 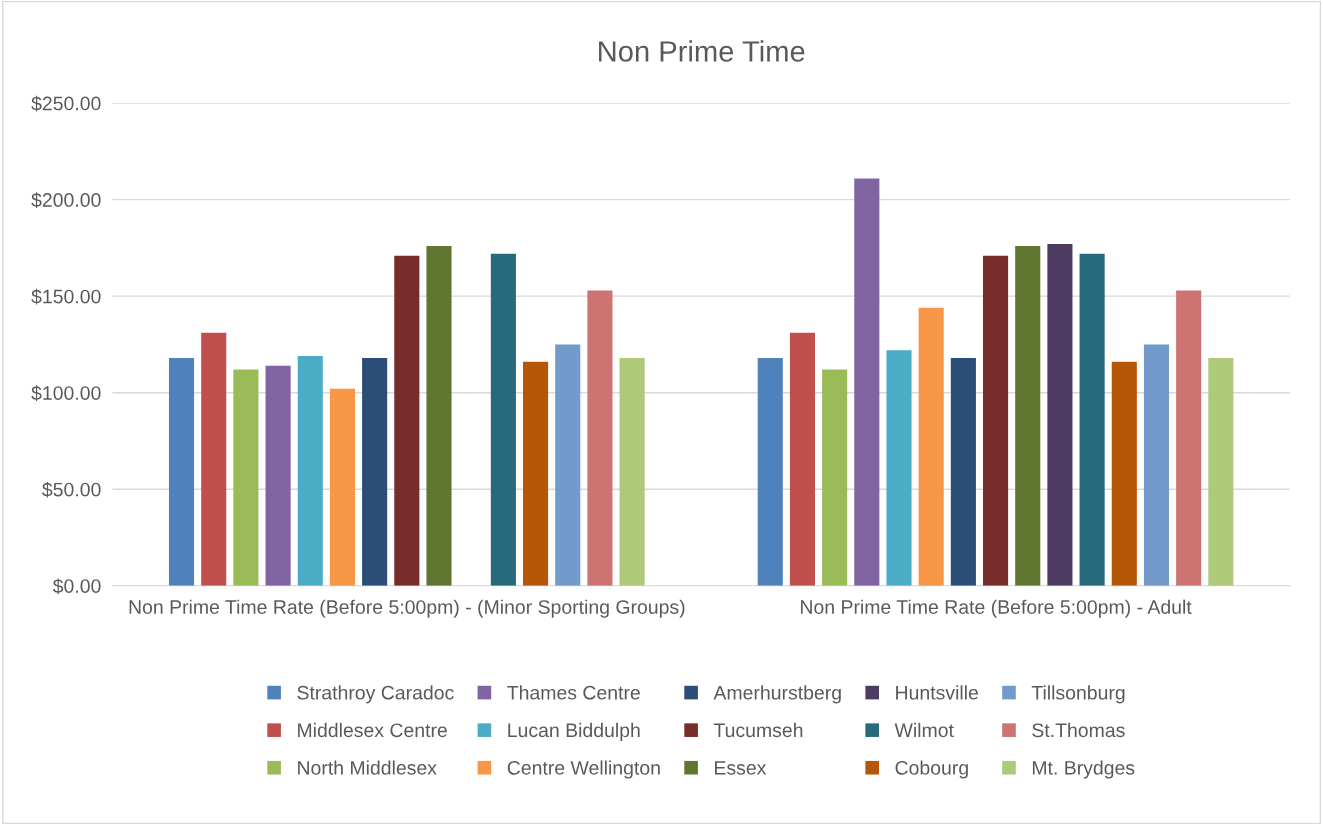 What do you see at coordinates (702, 51) in the screenshot?
I see `chart-title: Non Prime Time` at bounding box center [702, 51].